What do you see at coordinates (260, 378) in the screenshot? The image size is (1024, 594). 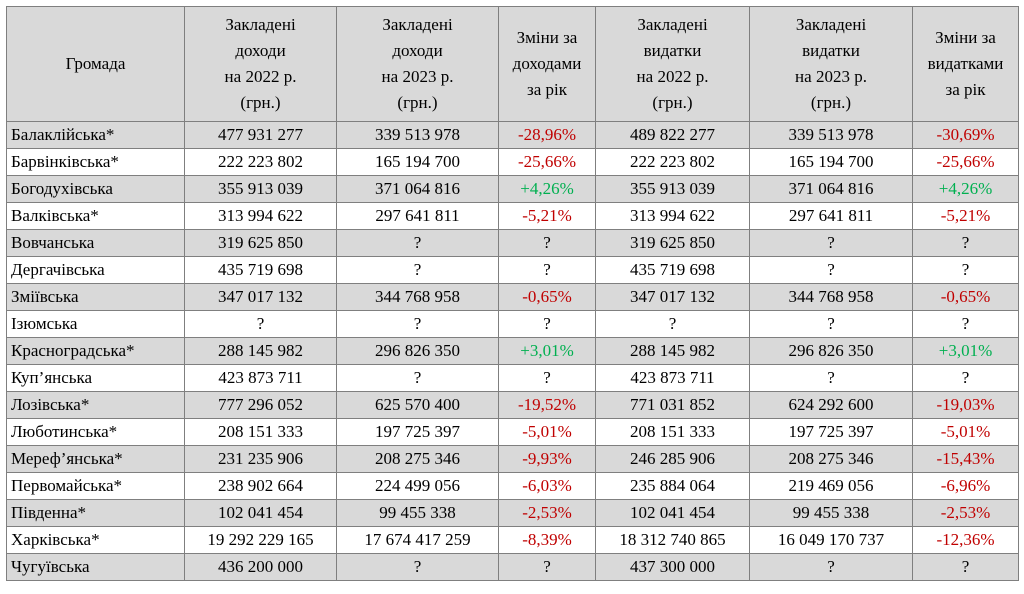 I see `income-2022: 423 873 711` at bounding box center [260, 378].